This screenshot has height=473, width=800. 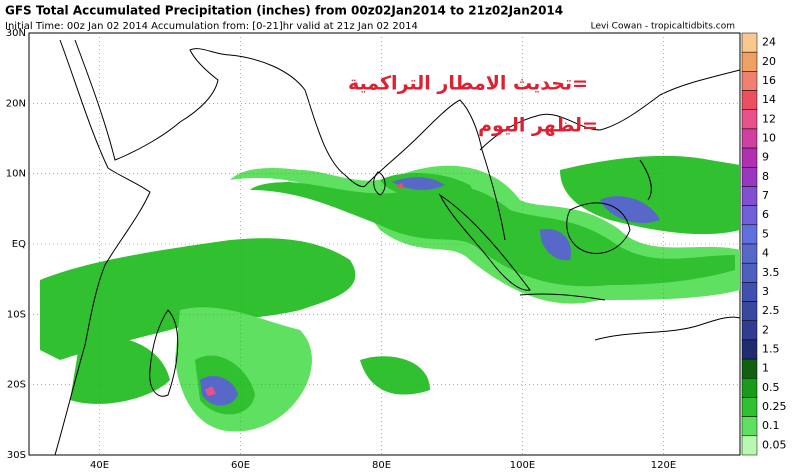 What do you see at coordinates (16, 314) in the screenshot?
I see `lat-label: 10S` at bounding box center [16, 314].